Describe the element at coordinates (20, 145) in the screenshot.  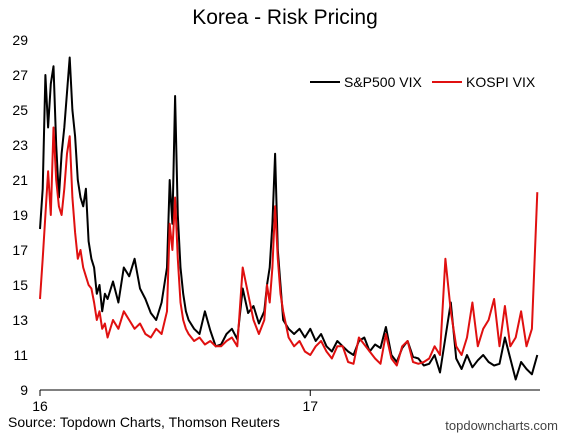
I see `y-tick-label: 23` at that location.